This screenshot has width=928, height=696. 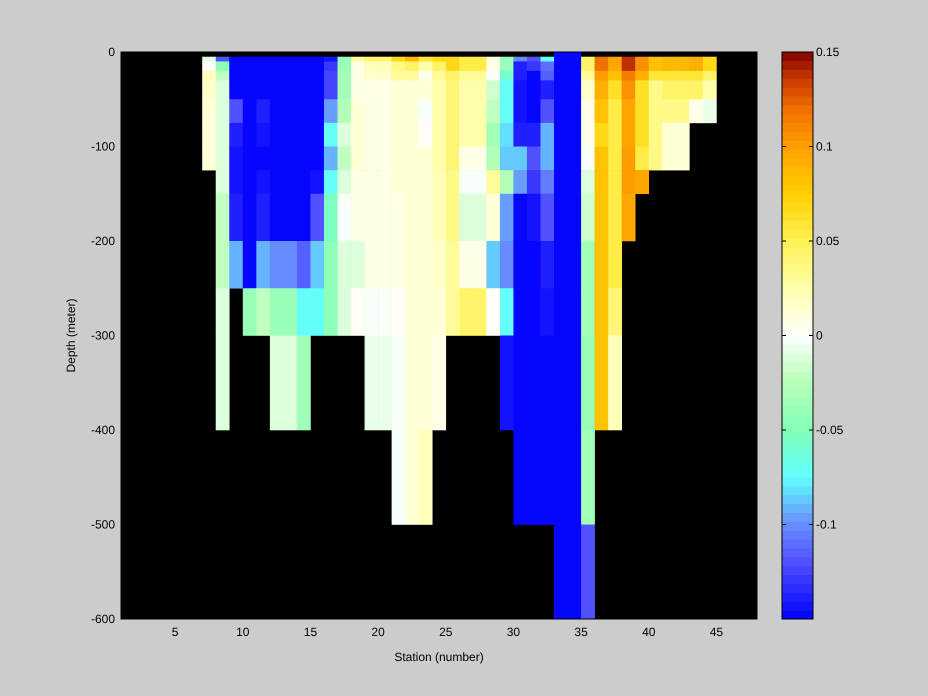 I want to click on x-tick-label: 20, so click(x=378, y=632).